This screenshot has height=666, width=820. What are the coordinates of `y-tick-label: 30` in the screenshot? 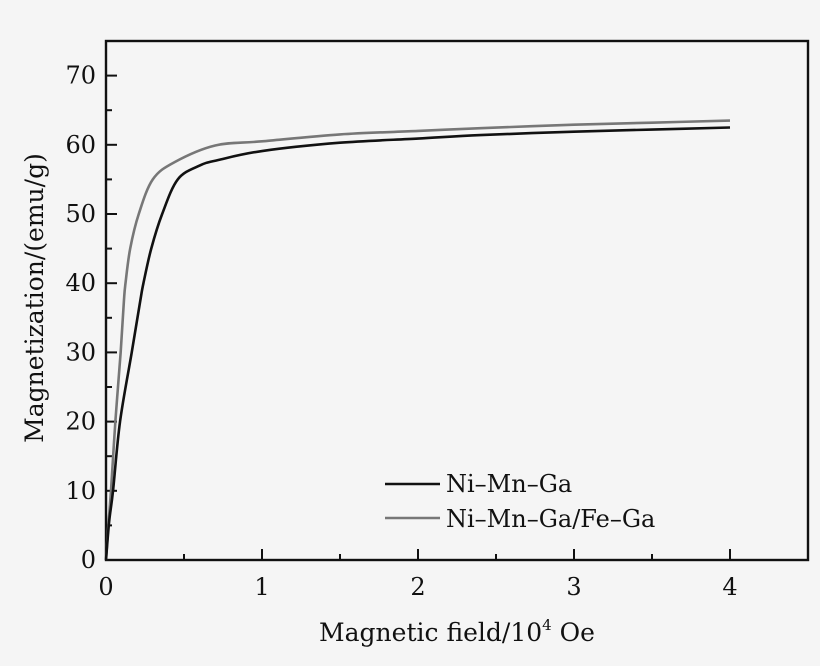 It's located at (80, 352).